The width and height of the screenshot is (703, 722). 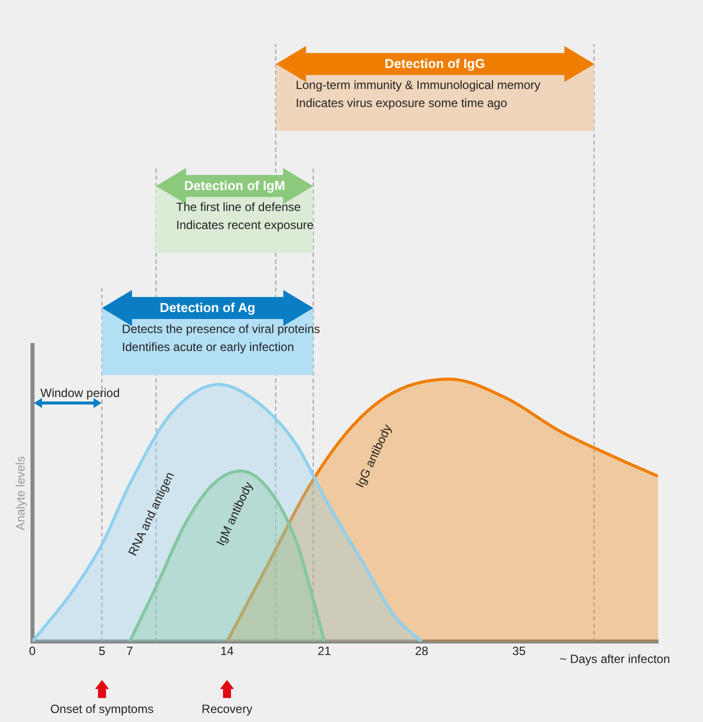 What do you see at coordinates (227, 651) in the screenshot?
I see `x-tick-label: 14` at bounding box center [227, 651].